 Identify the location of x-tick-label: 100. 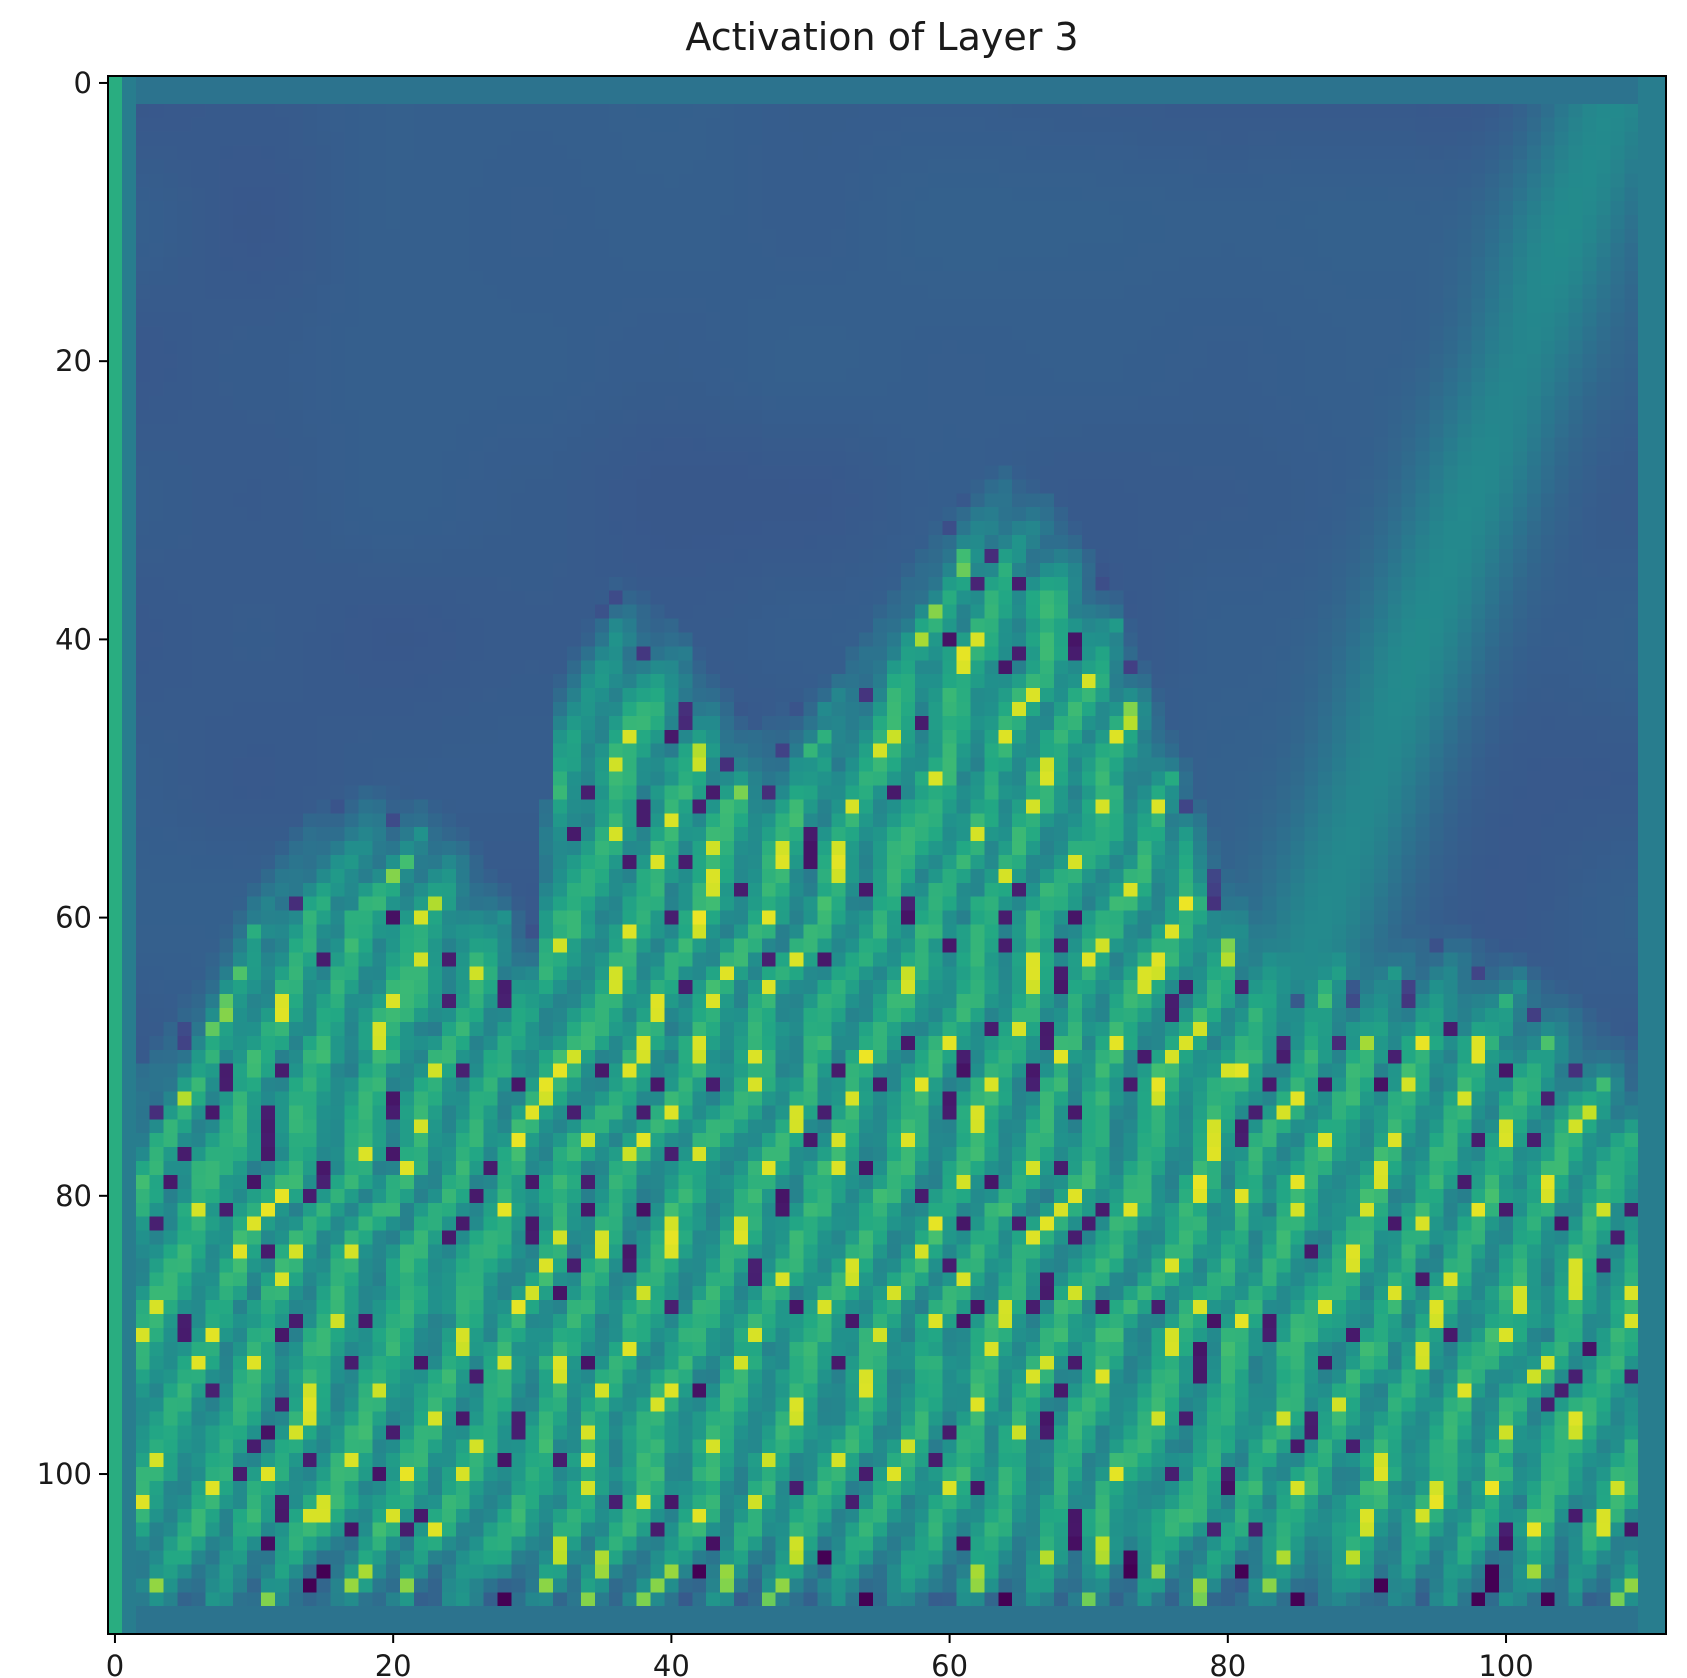
(1505, 1663).